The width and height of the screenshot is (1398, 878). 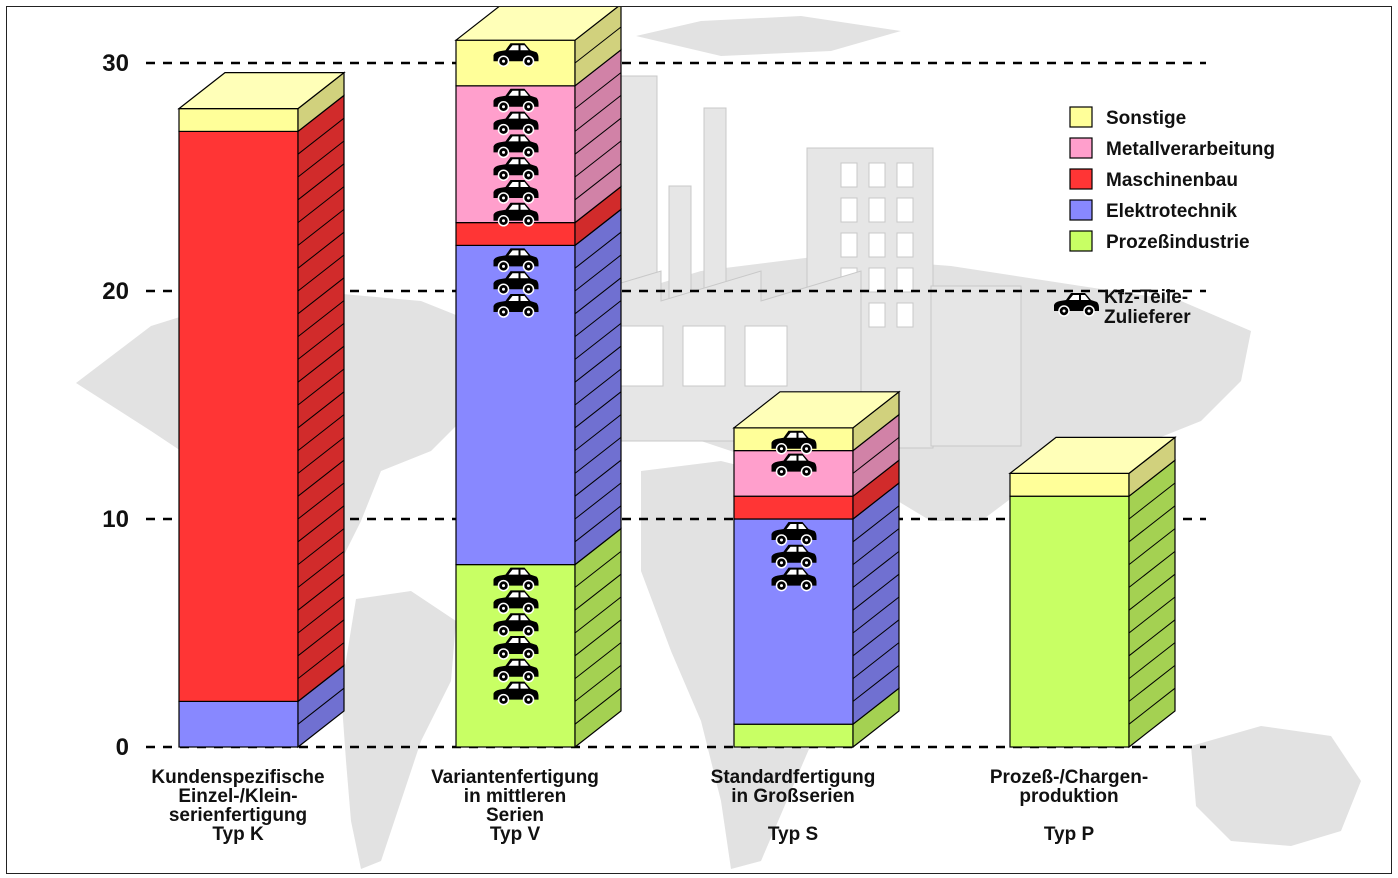 I want to click on legend-label: Sonstige, so click(x=1146, y=118).